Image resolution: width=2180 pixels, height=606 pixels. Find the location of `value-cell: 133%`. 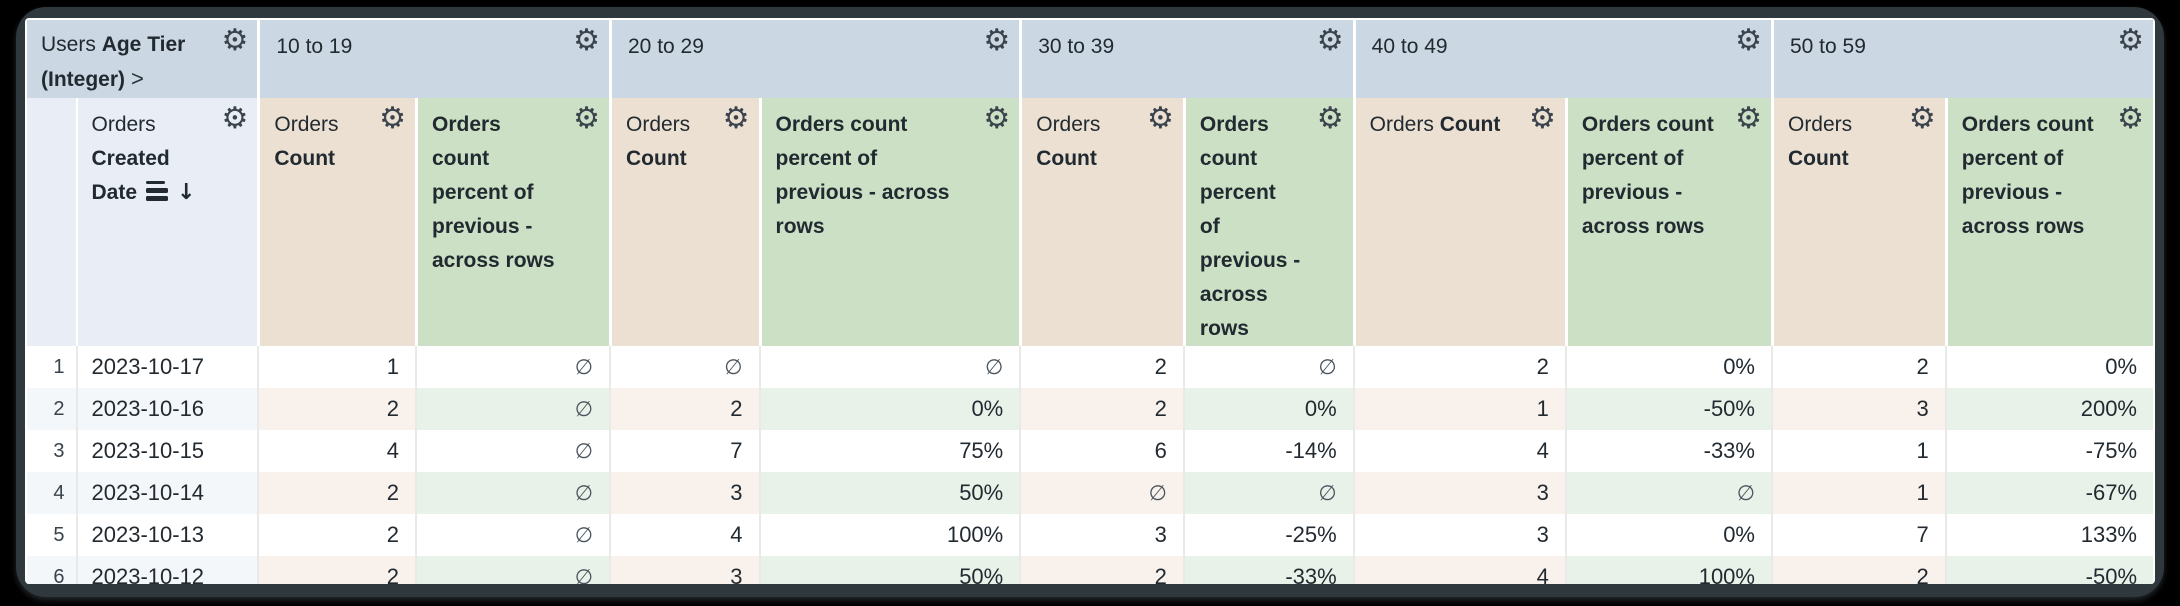

value-cell: 133% is located at coordinates (2048, 535).